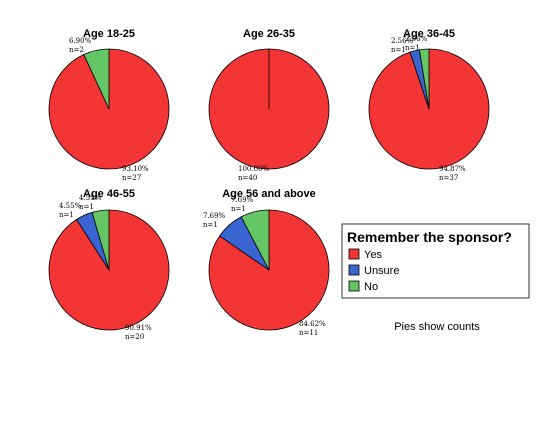 The width and height of the screenshot is (556, 444). Describe the element at coordinates (247, 178) in the screenshot. I see `slice-count-label: n=40` at that location.